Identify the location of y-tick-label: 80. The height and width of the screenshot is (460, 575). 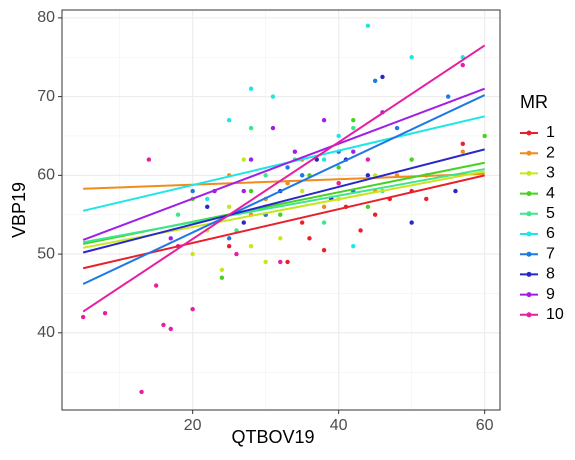
(46, 17).